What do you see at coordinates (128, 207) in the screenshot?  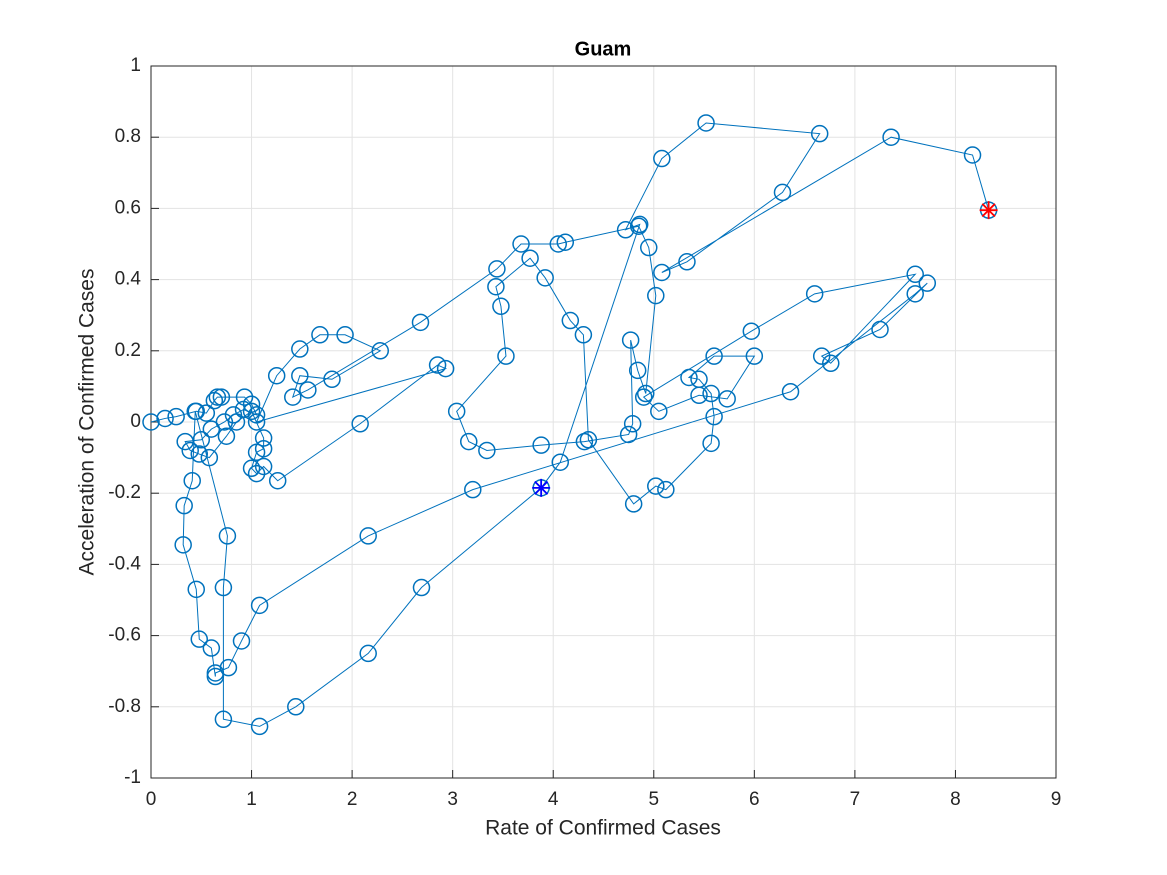 I see `y-tick-label: 0.6` at bounding box center [128, 207].